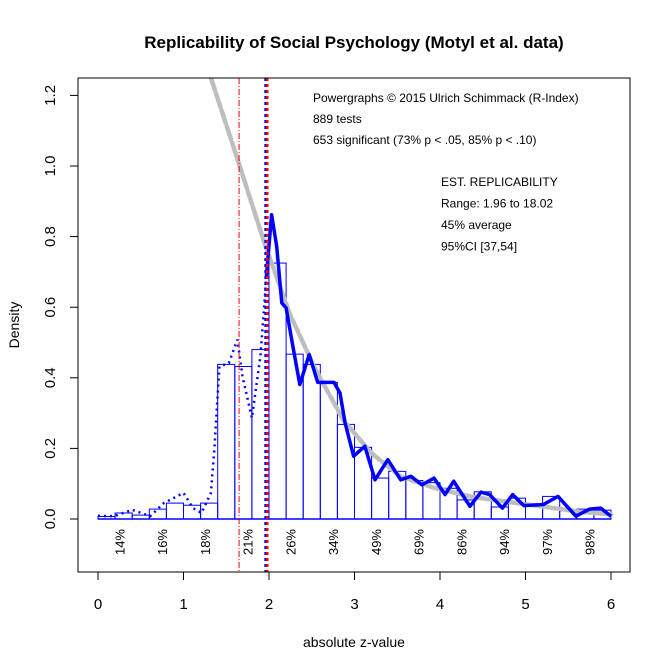 This screenshot has width=672, height=671. I want to click on power-label: 49%, so click(376, 542).